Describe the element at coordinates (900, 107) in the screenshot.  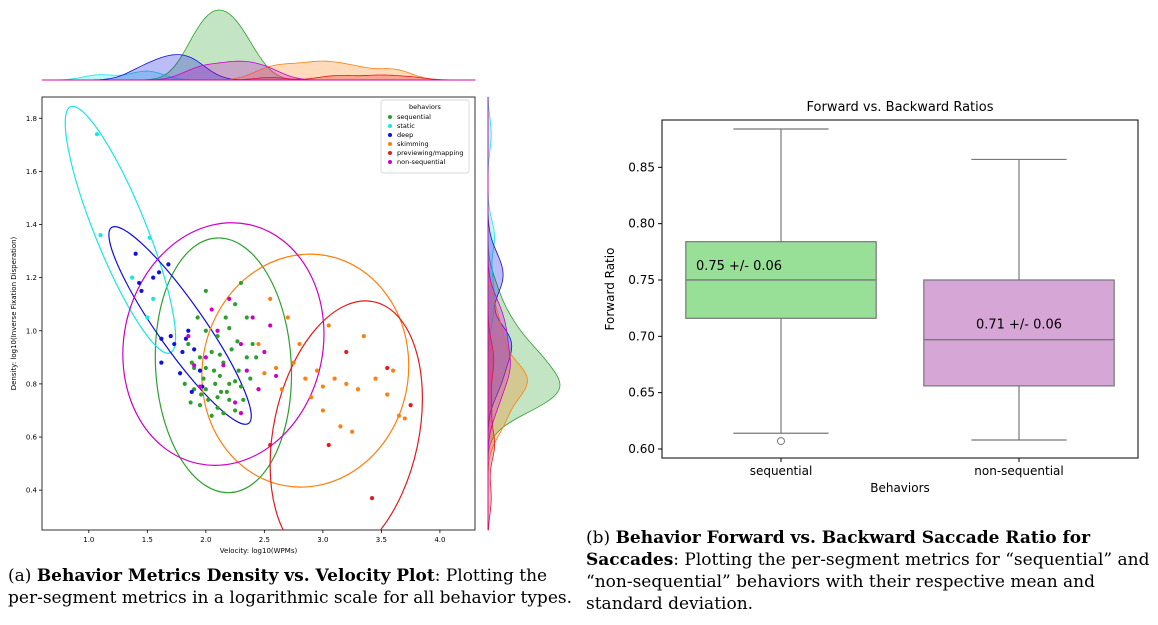
I see `chart-title: Forward vs. Backward Ratios` at that location.